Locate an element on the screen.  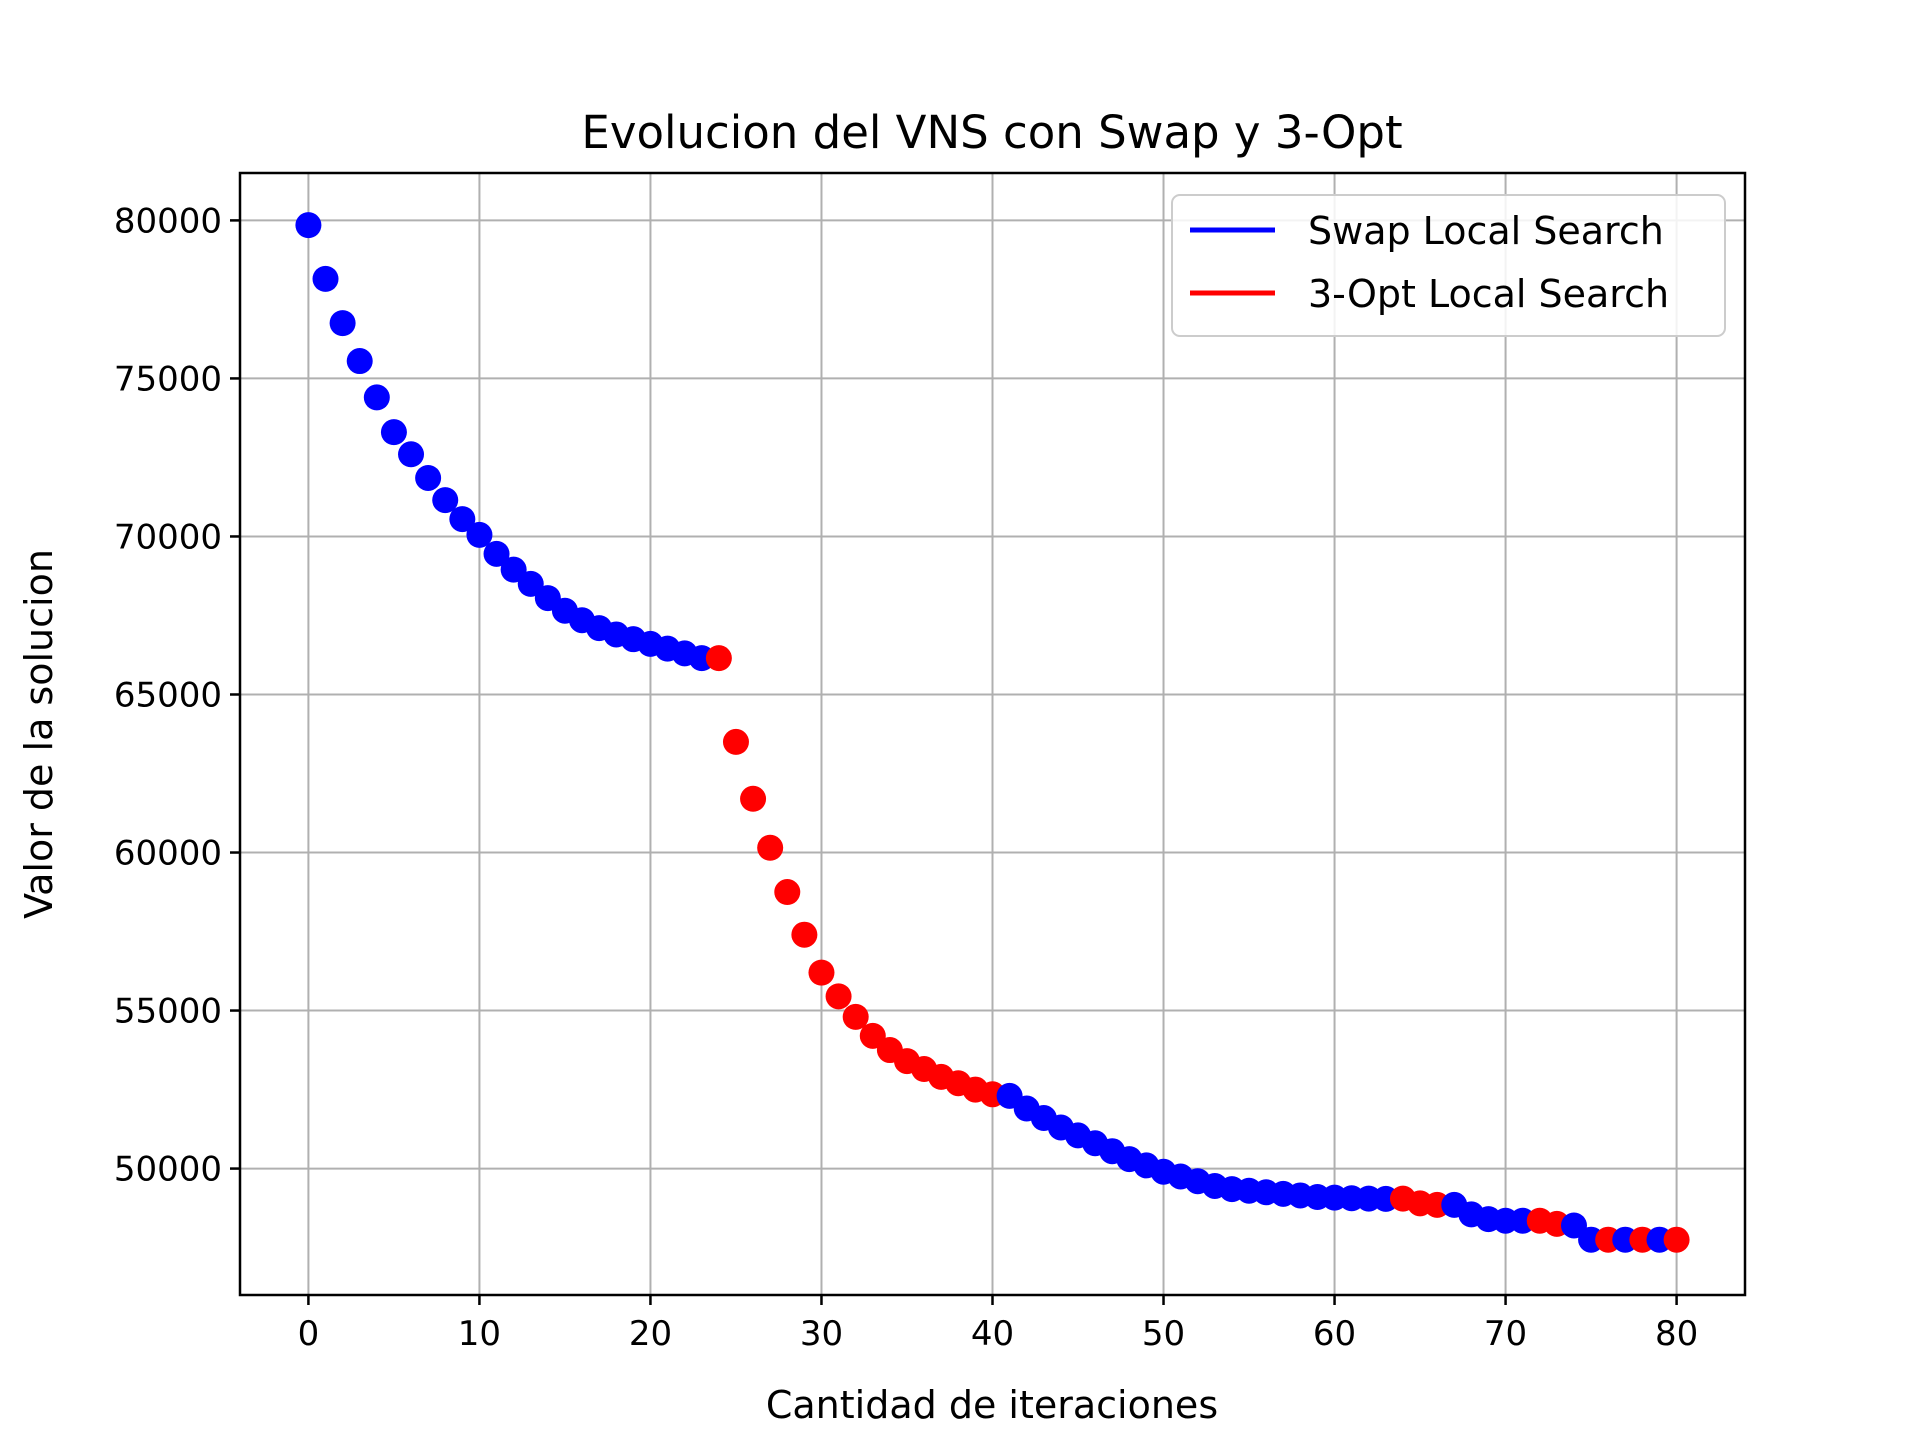
x-tick-label: 10 is located at coordinates (479, 1334).